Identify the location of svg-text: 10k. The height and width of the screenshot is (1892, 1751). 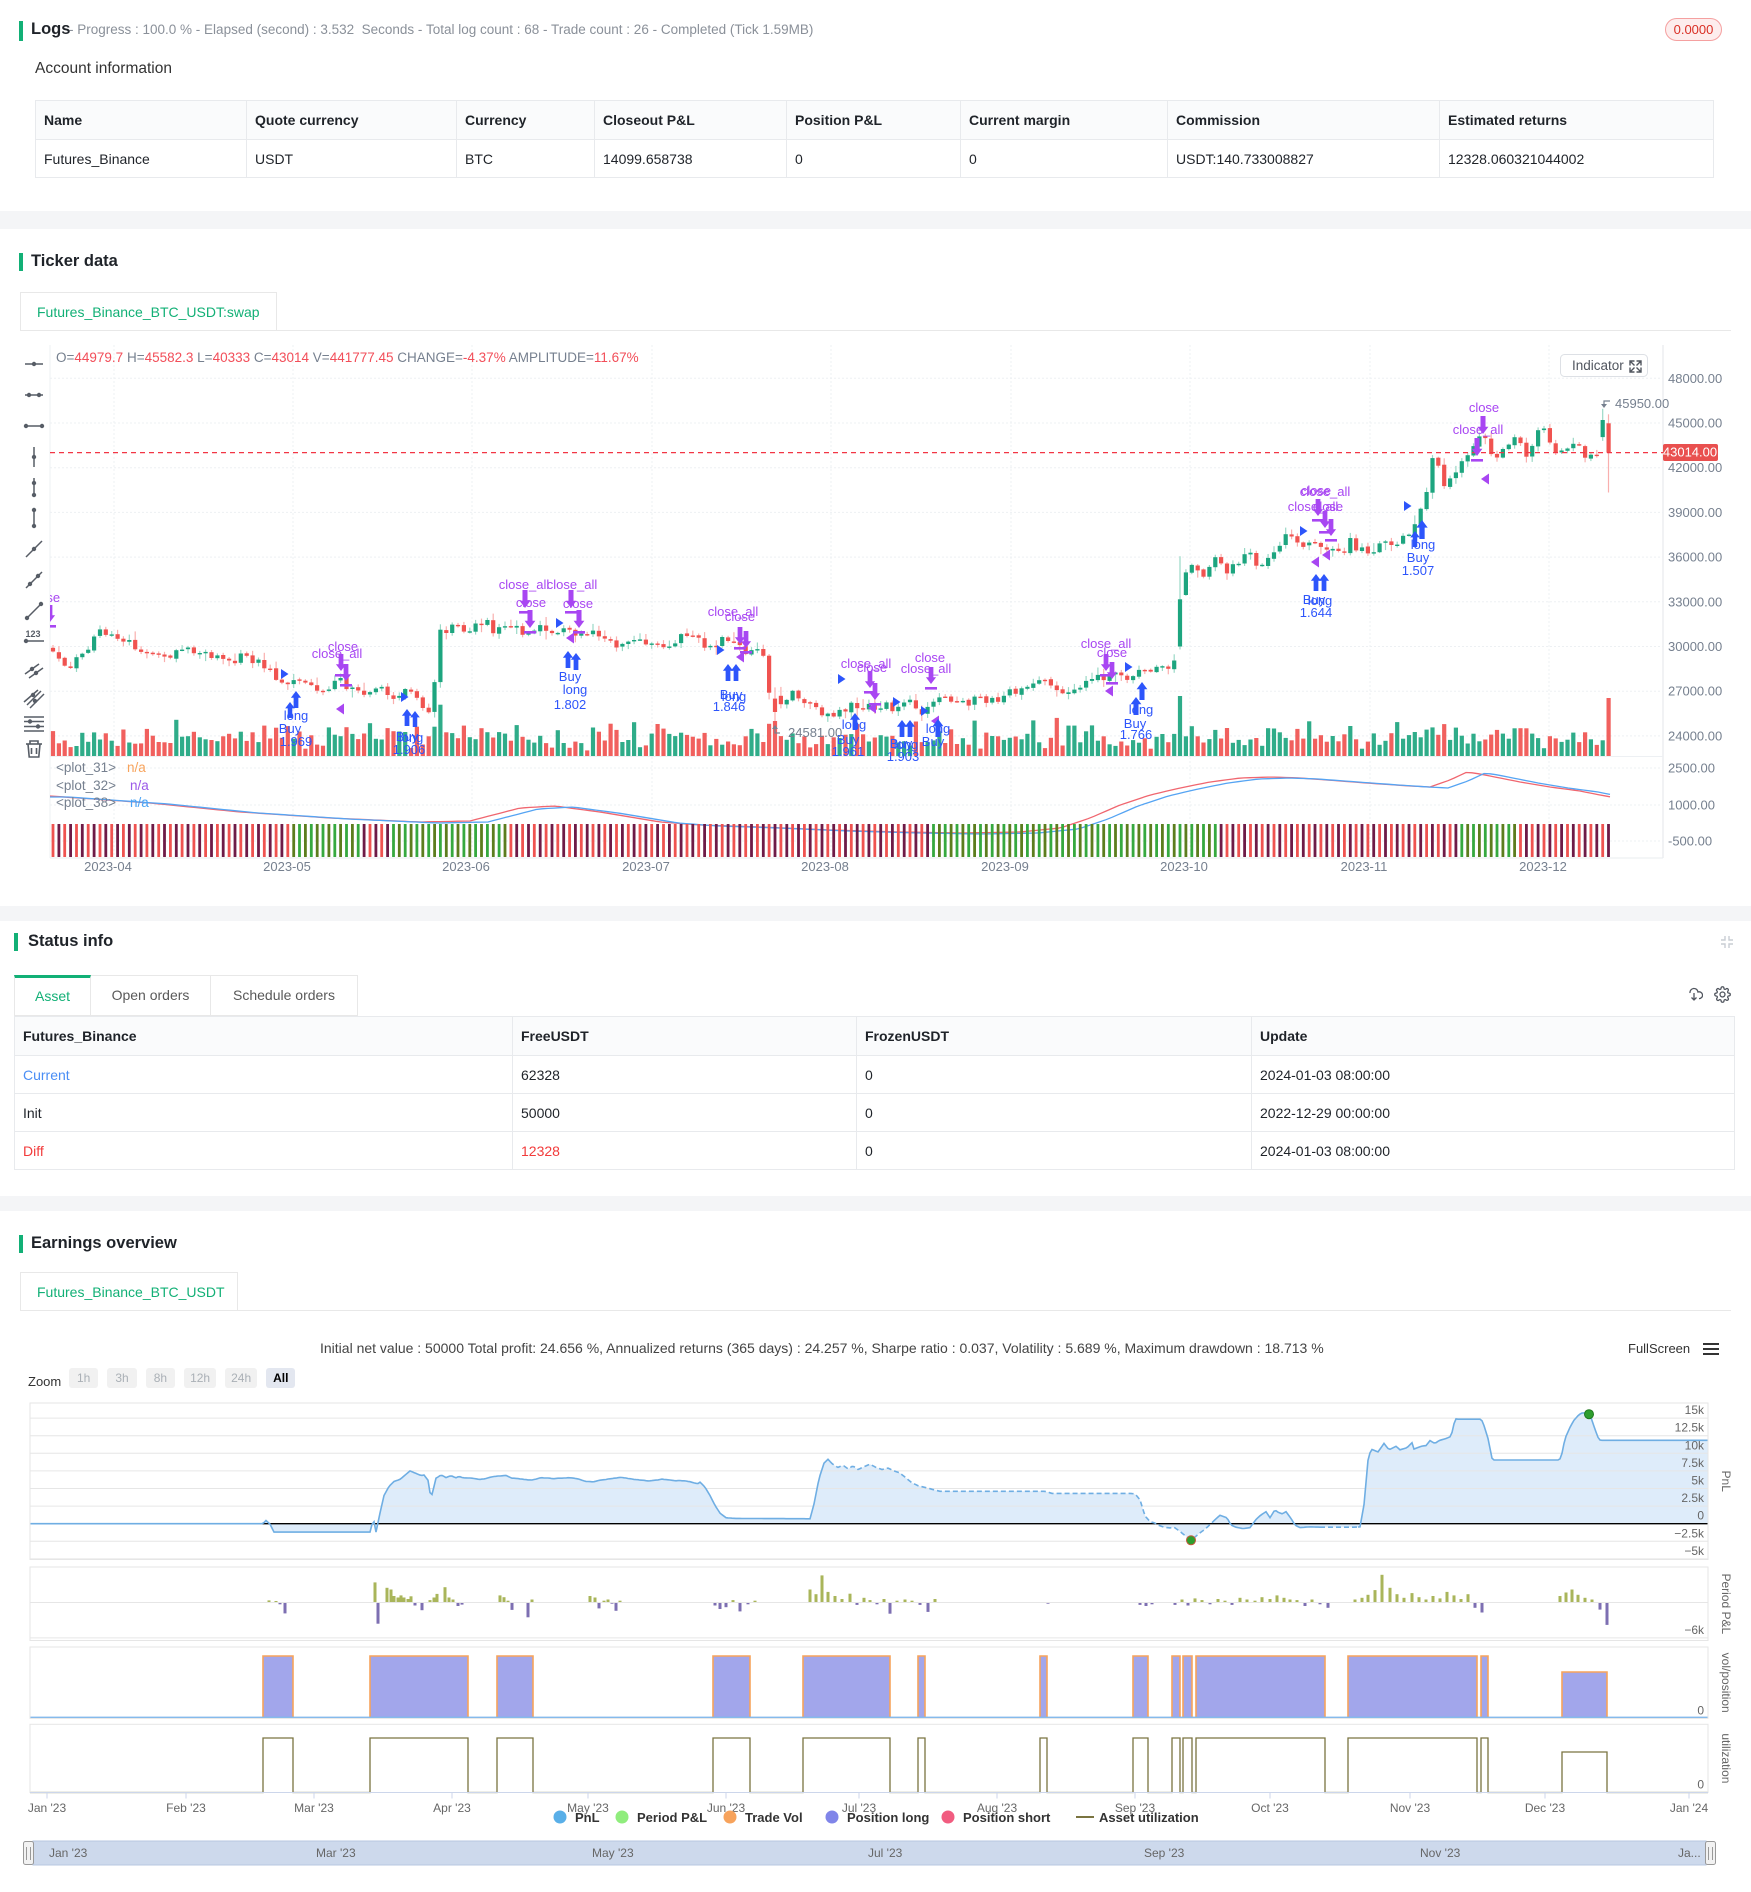
(1695, 1445).